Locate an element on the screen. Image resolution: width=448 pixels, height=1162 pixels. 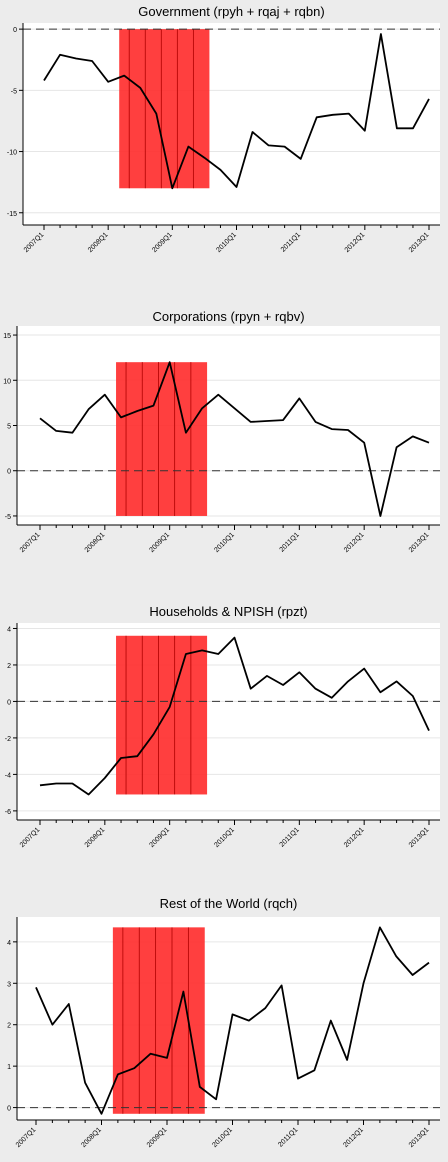
y-tick-label: -2 is located at coordinates (8, 739).